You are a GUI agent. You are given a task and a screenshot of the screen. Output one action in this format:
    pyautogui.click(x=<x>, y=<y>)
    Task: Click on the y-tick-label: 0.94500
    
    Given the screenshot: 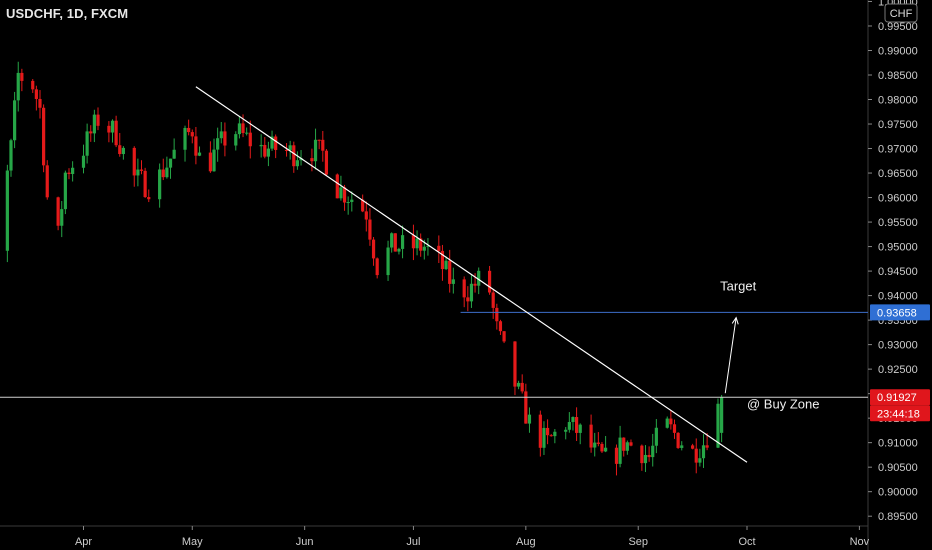 What is the action you would take?
    pyautogui.click(x=898, y=272)
    